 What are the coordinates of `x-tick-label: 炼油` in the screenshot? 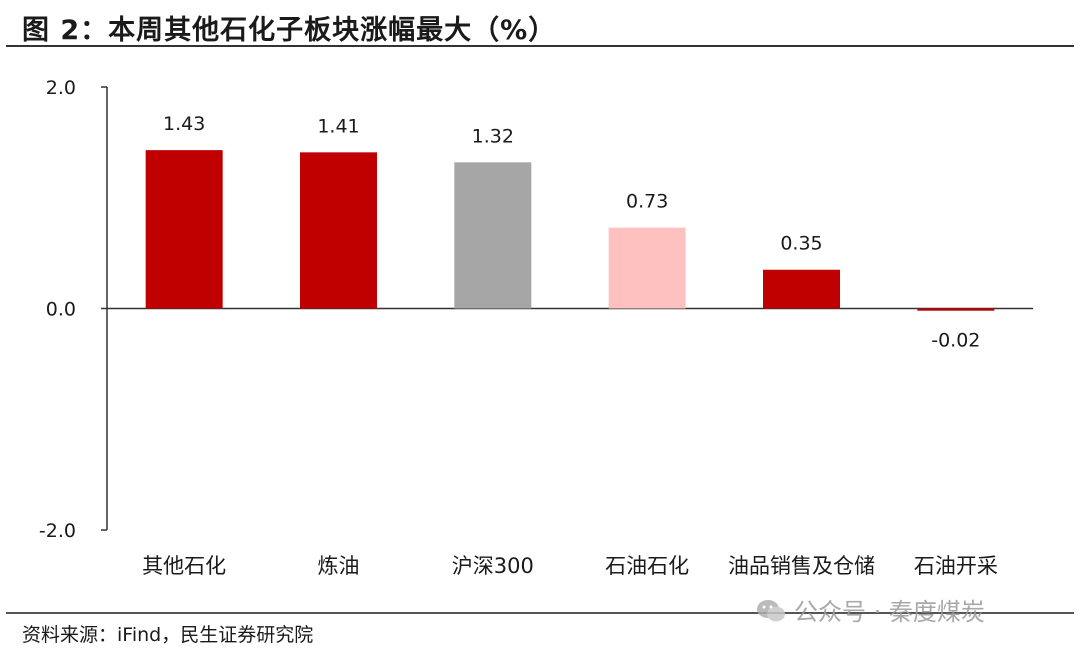 It's located at (339, 566).